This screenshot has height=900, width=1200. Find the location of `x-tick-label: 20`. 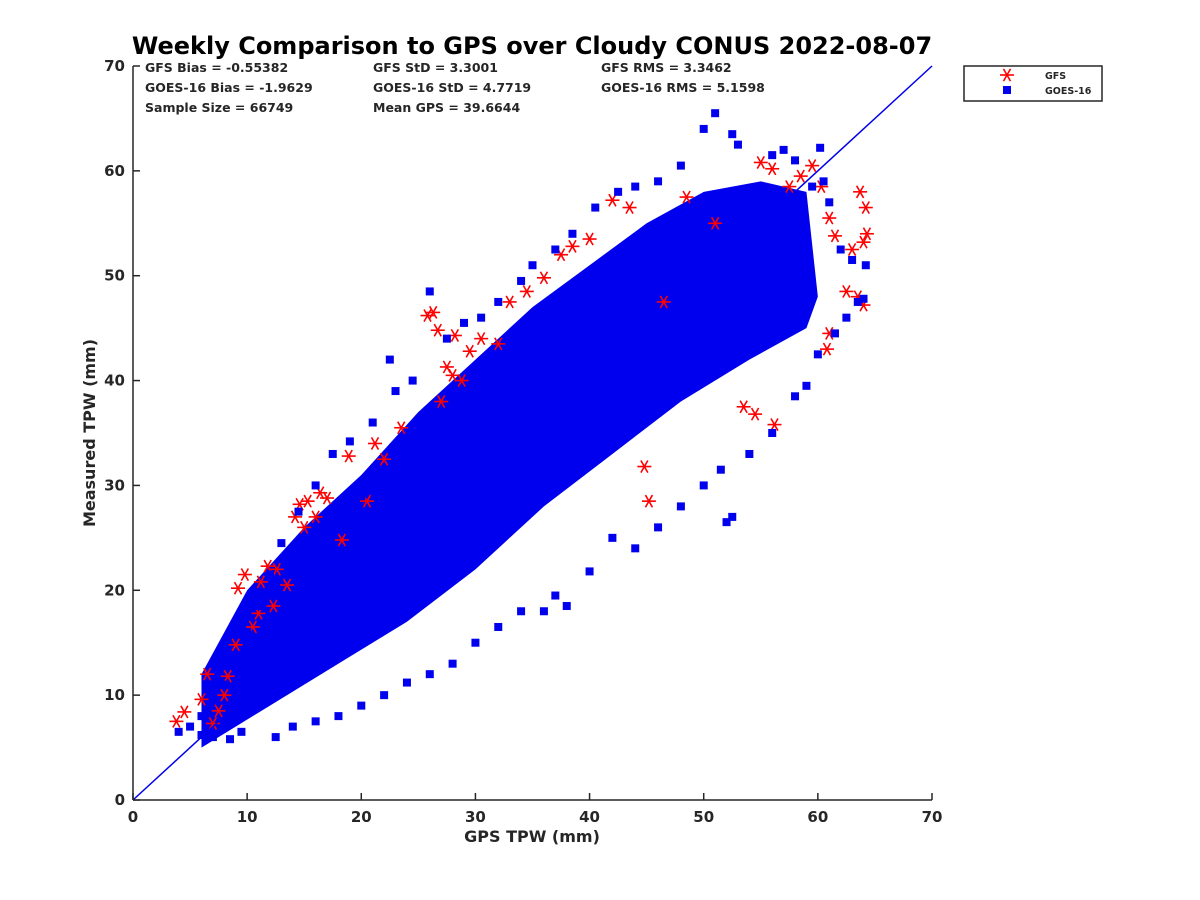

x-tick-label: 20 is located at coordinates (361, 817).